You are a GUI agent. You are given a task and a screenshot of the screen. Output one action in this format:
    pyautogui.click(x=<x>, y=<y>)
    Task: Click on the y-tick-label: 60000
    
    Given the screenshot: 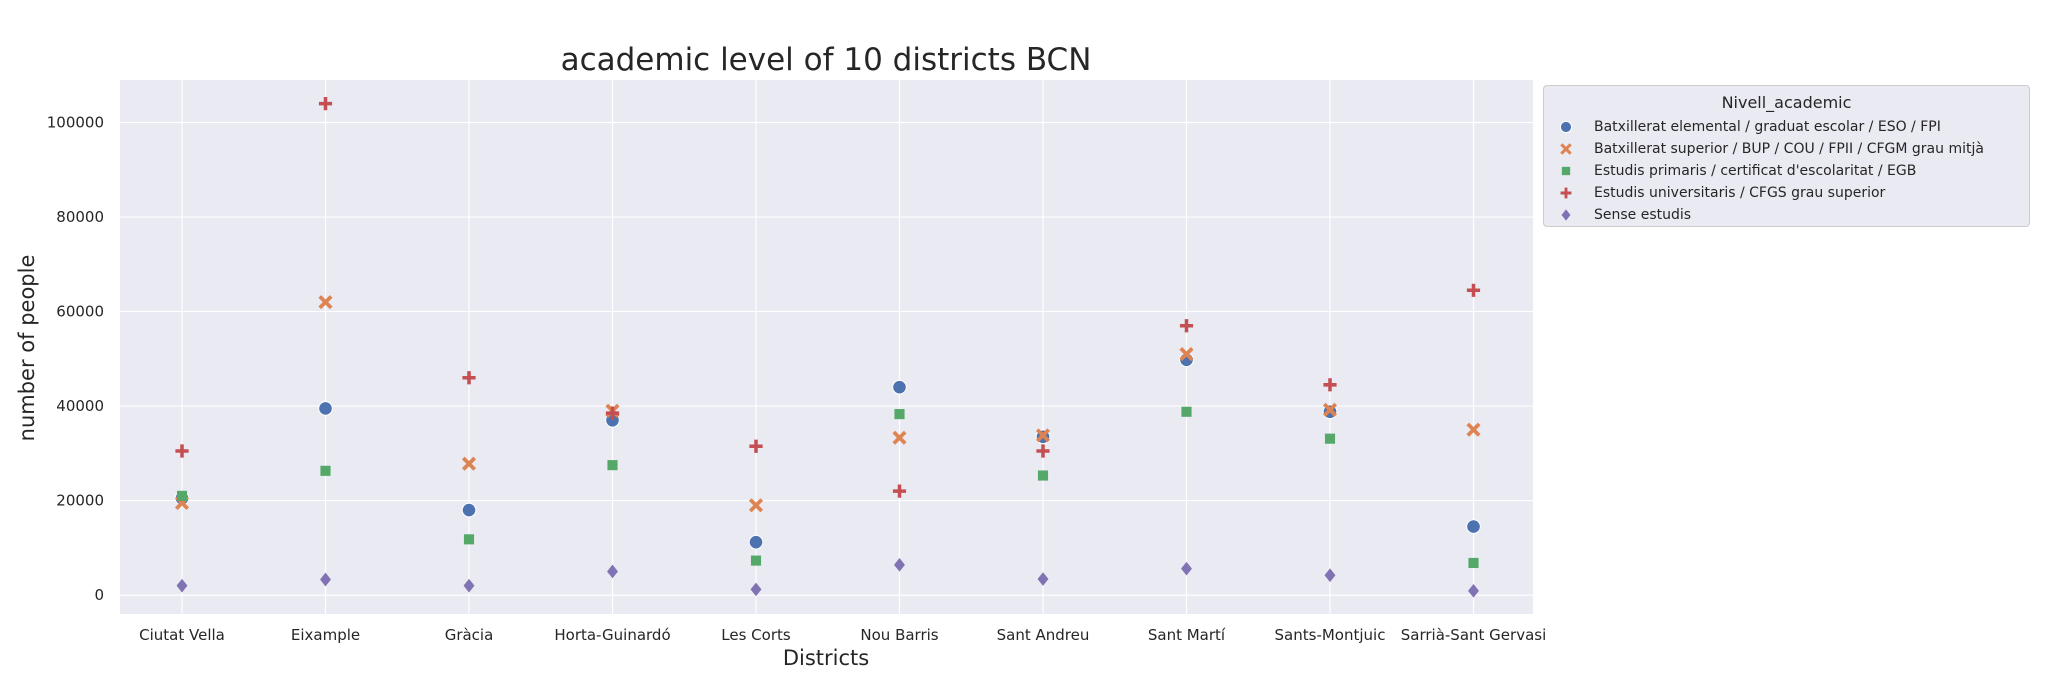 What is the action you would take?
    pyautogui.click(x=80, y=312)
    